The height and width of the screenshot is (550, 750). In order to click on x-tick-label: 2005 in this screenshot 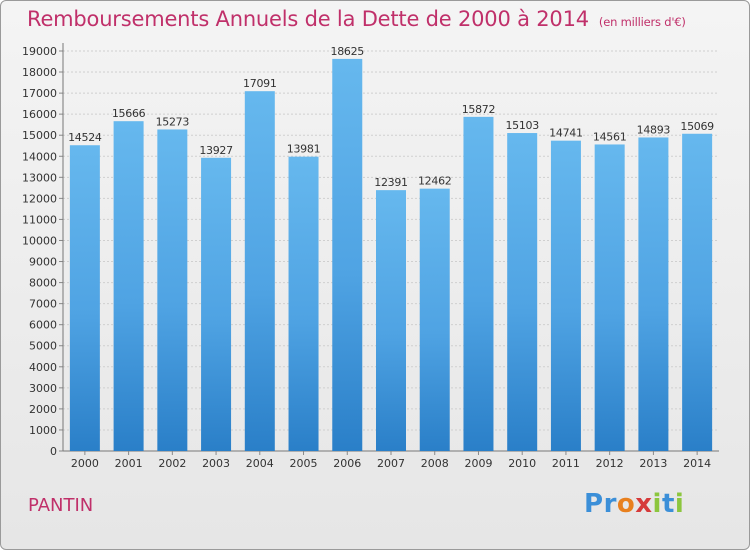, I will do `click(304, 463)`.